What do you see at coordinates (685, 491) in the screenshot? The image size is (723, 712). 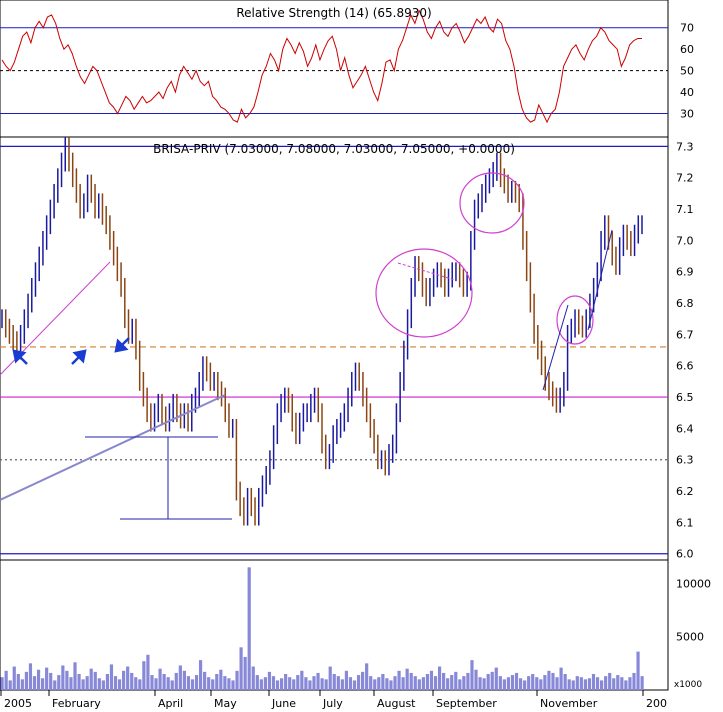 I see `price-tick-label: 6.2` at bounding box center [685, 491].